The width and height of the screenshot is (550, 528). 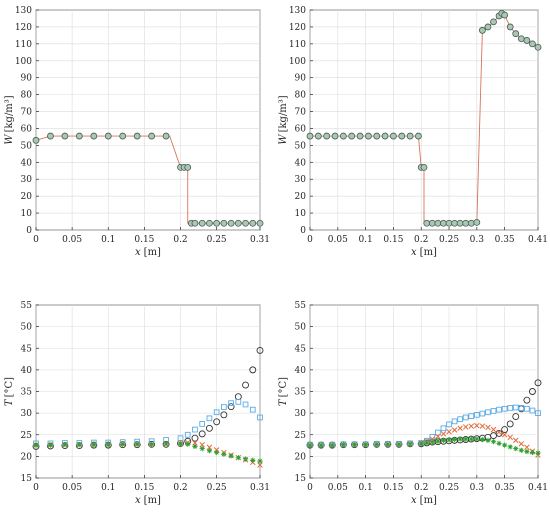 I want to click on x-axis-label: x [m], so click(x=424, y=500).